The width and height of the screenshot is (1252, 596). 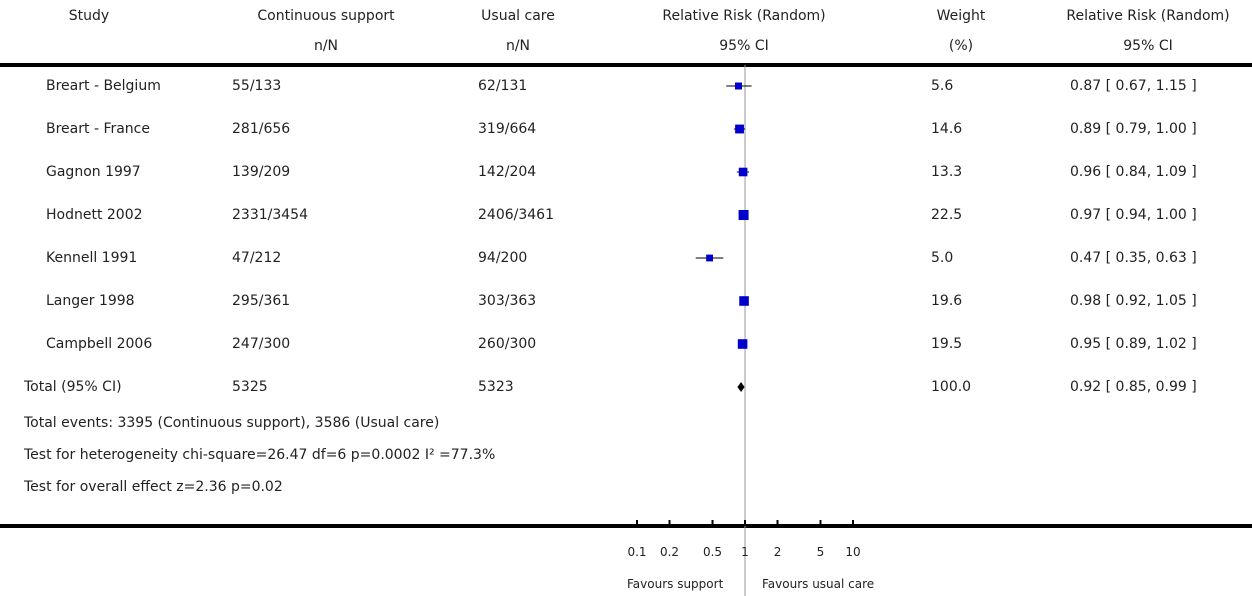 I want to click on study-group2: 303/363, so click(x=507, y=301).